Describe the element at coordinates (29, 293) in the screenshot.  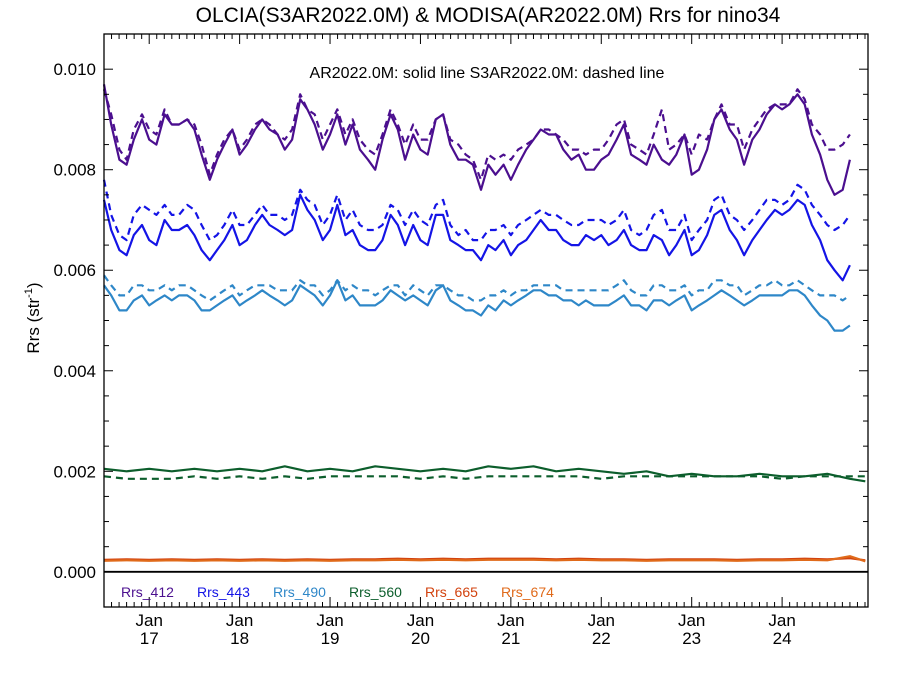
I see `y-axis-label-sup: -1` at that location.